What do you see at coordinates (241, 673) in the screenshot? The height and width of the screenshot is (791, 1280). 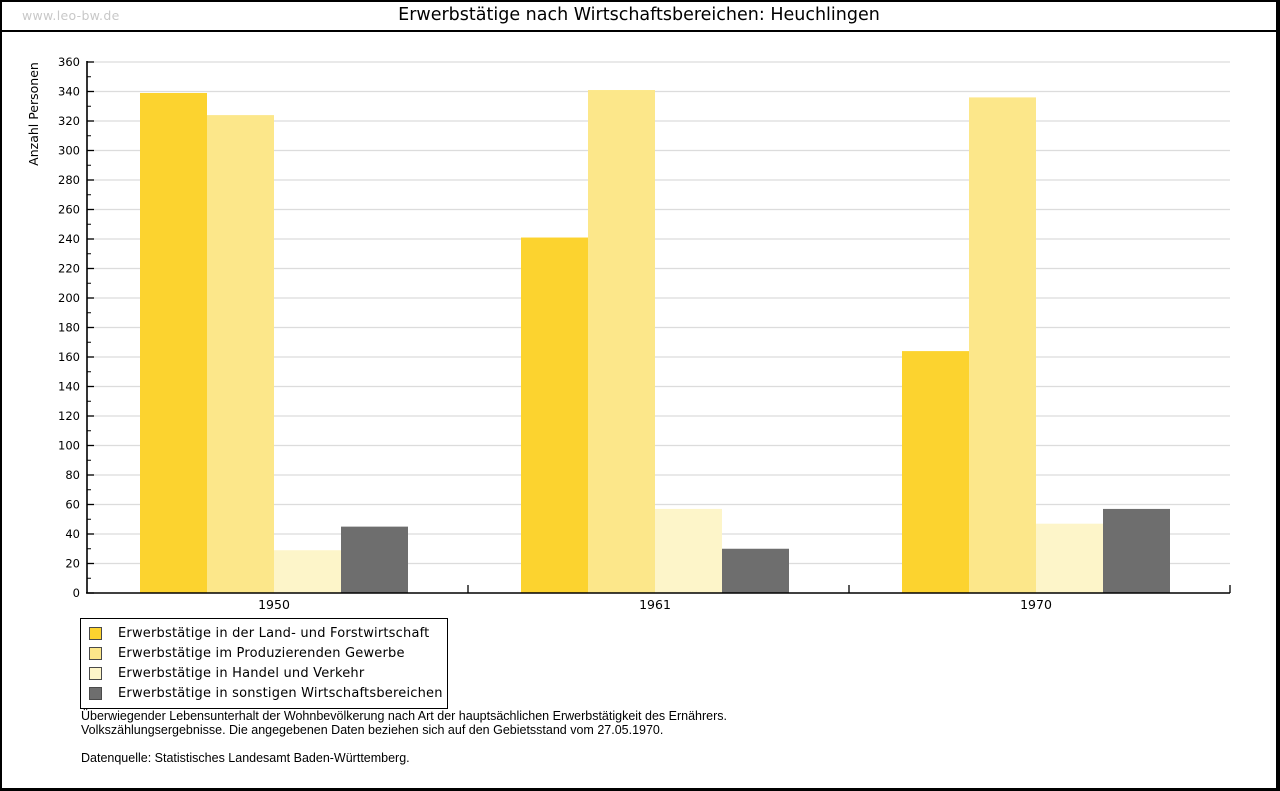 I see `legend-label-3: Erwerbstätige in Handel und Verkehr` at bounding box center [241, 673].